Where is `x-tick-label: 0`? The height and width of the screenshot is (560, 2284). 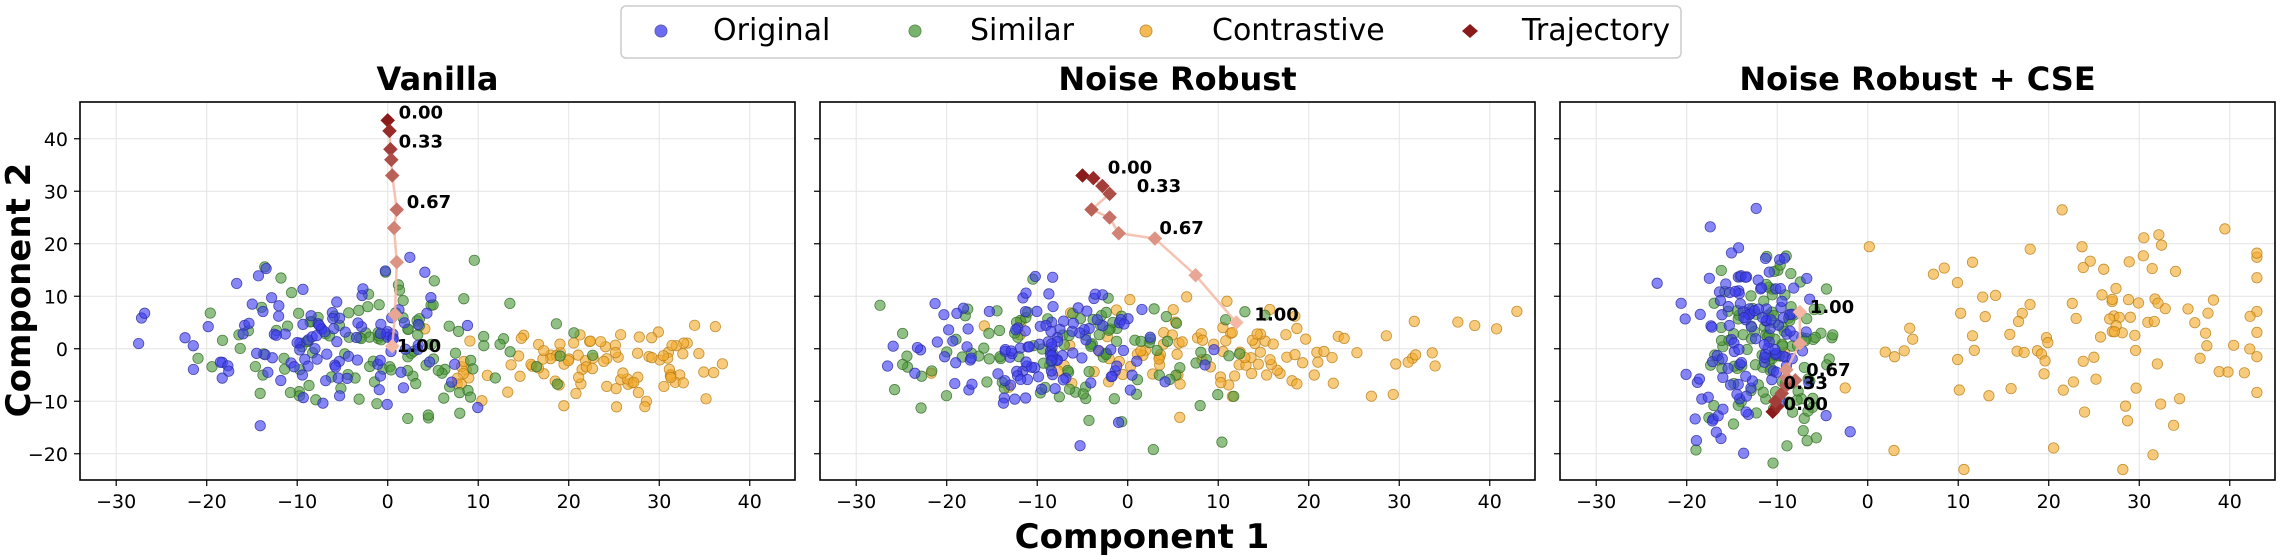 x-tick-label: 0 is located at coordinates (1868, 502).